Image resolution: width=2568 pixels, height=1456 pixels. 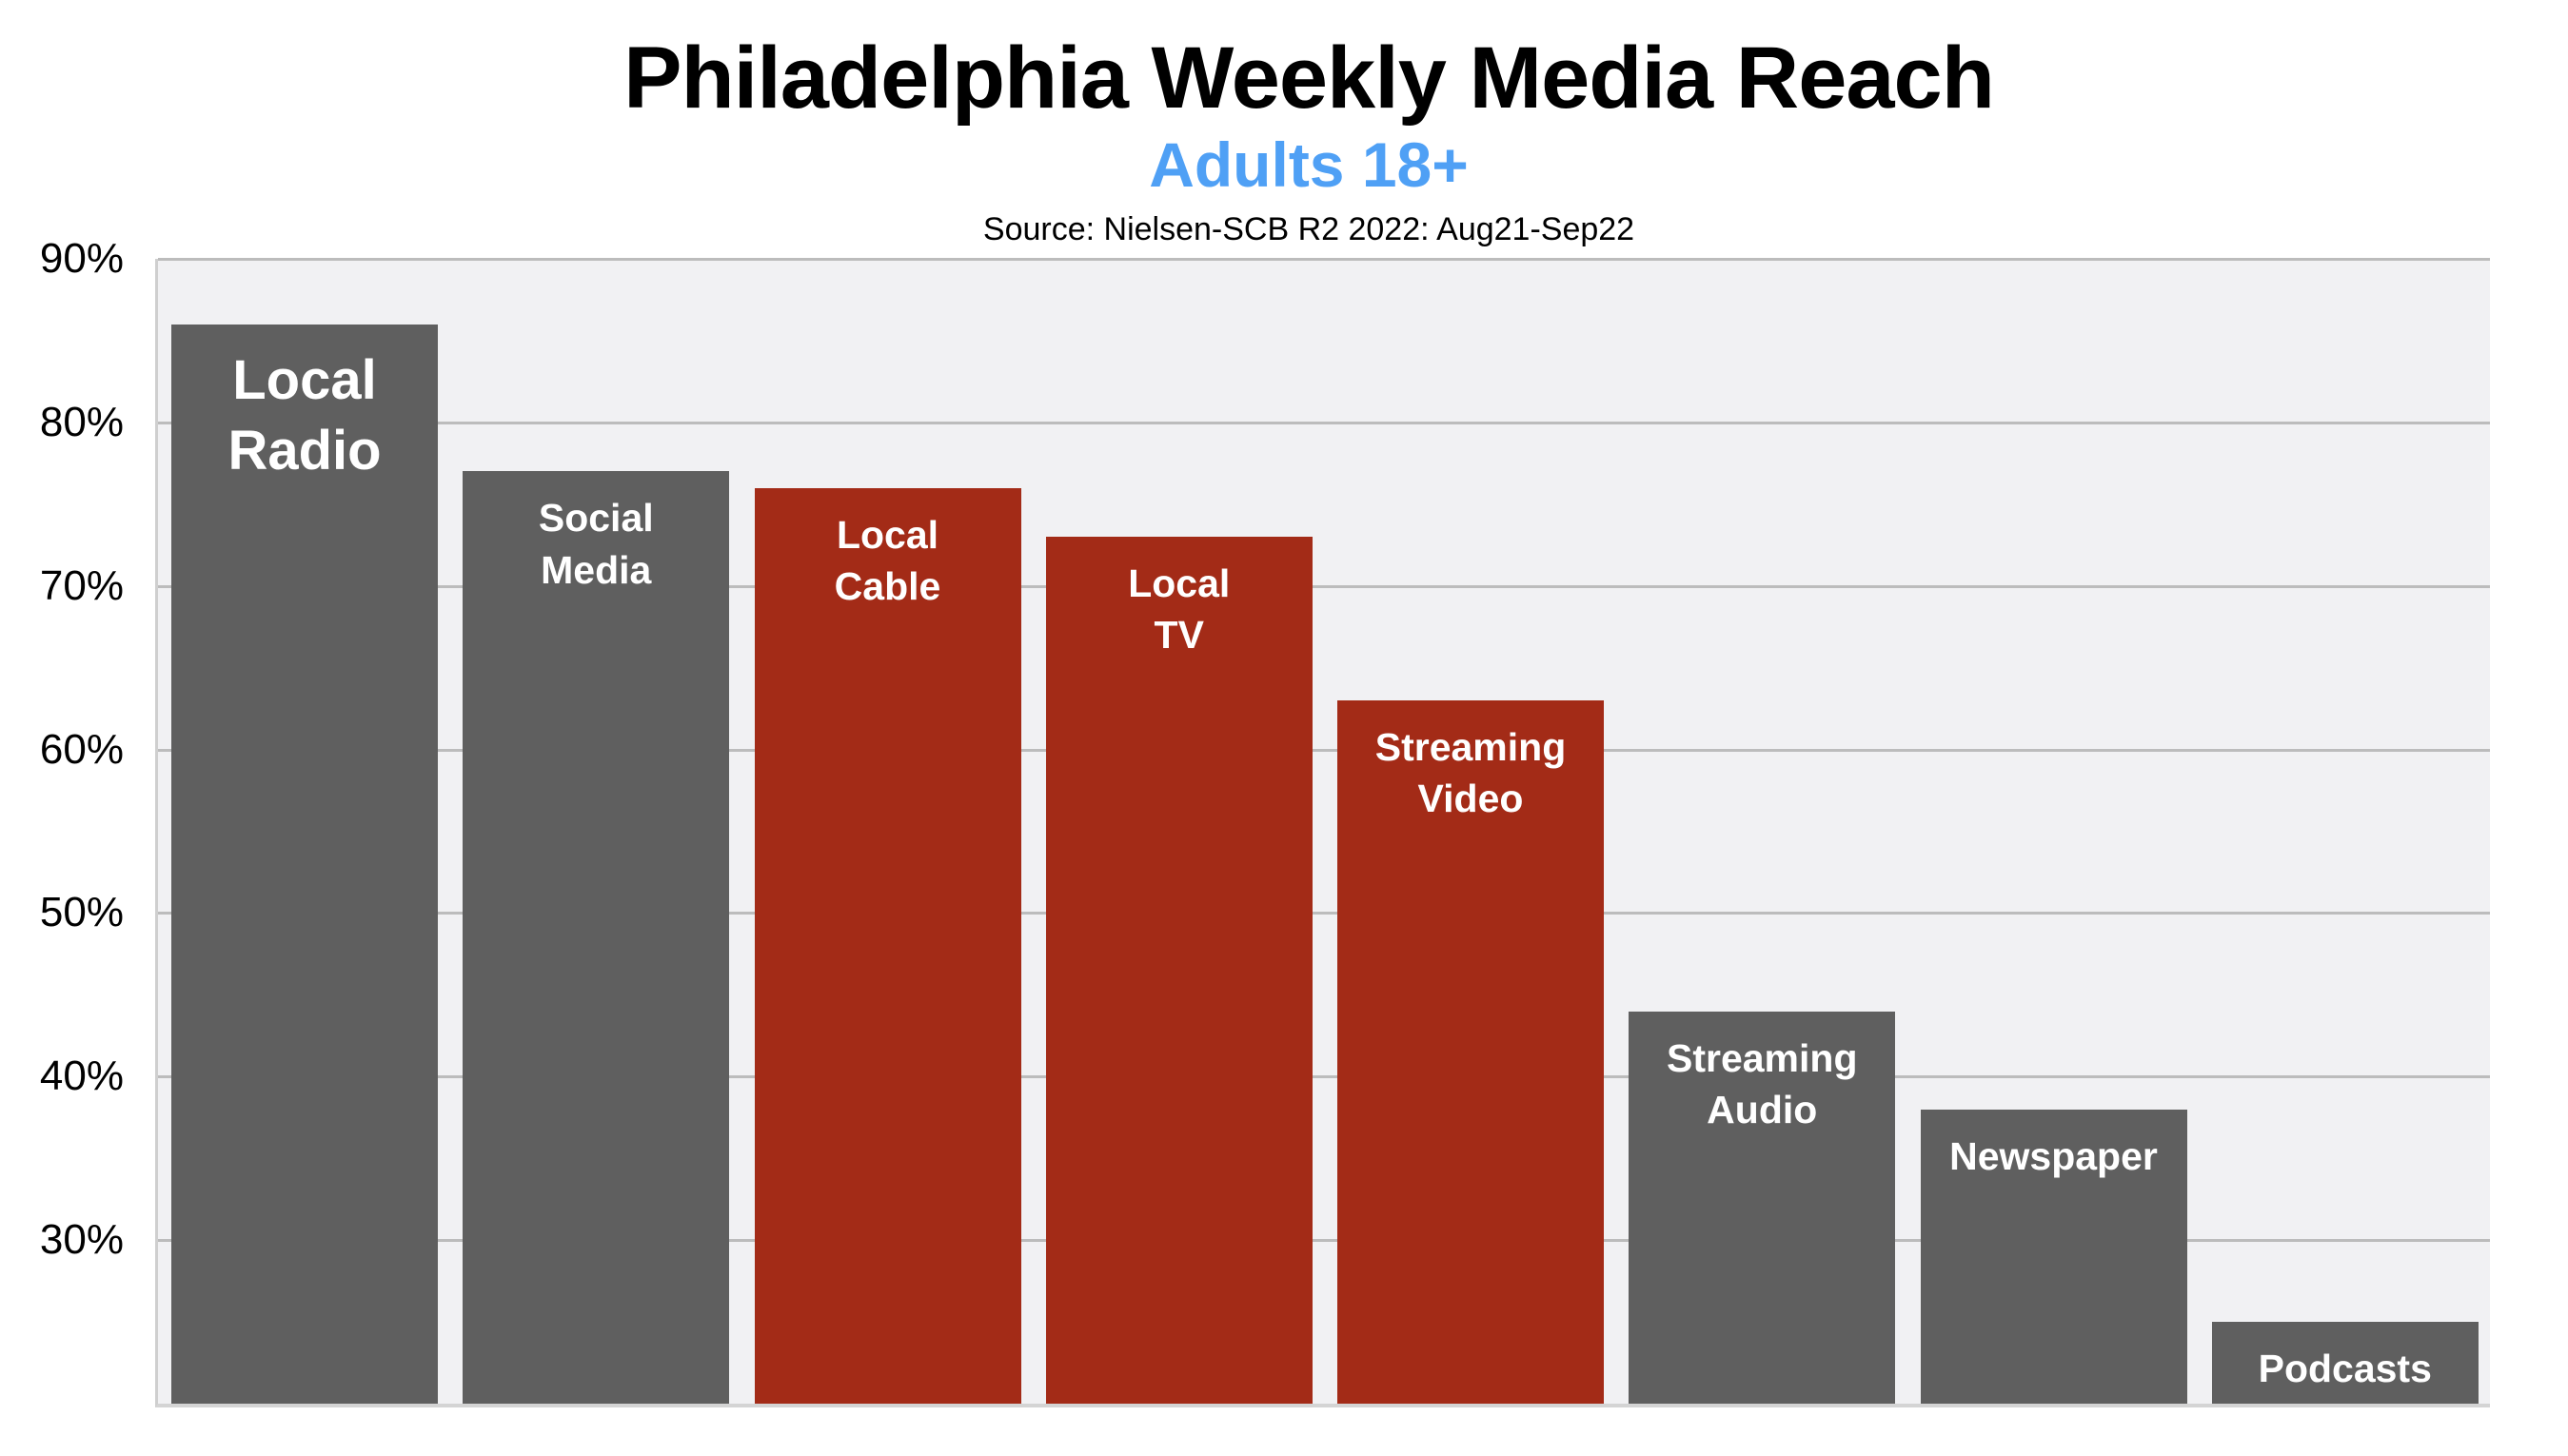 What do you see at coordinates (2345, 1369) in the screenshot?
I see `bar-label: Podcasts` at bounding box center [2345, 1369].